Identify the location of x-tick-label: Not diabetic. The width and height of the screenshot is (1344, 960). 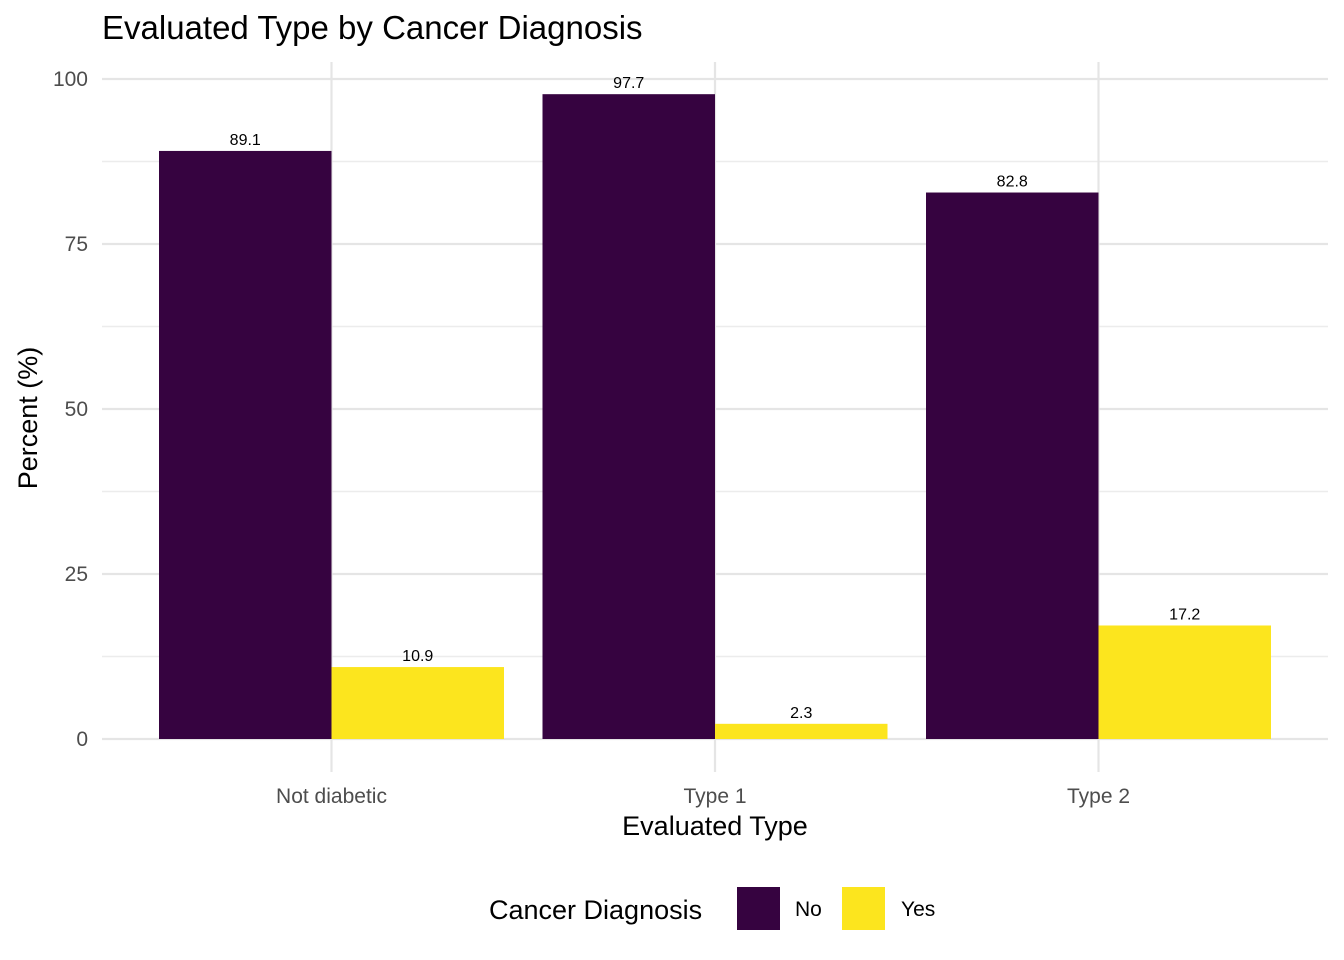
(331, 796).